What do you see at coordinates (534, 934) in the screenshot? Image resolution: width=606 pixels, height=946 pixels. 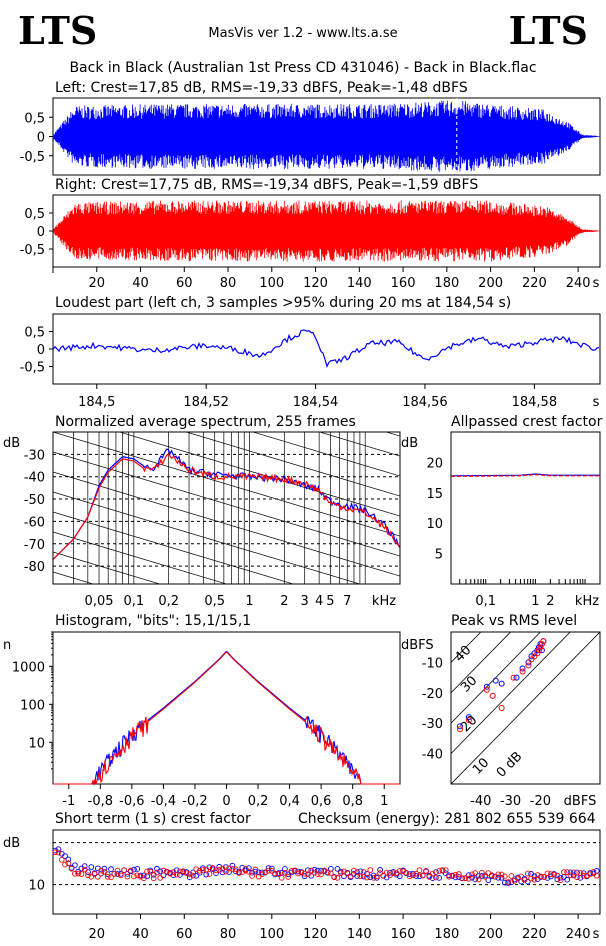 I see `shortcrest-xtick-label: 220` at bounding box center [534, 934].